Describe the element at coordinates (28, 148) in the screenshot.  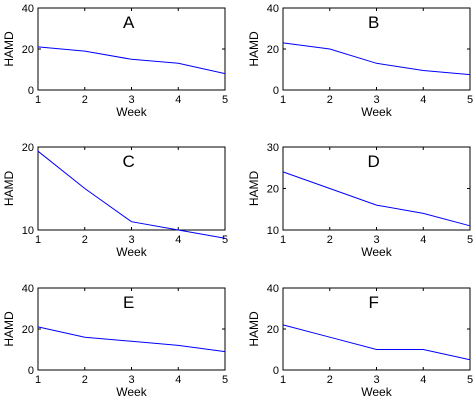
I see `panel-c-ytick-label: 20` at that location.